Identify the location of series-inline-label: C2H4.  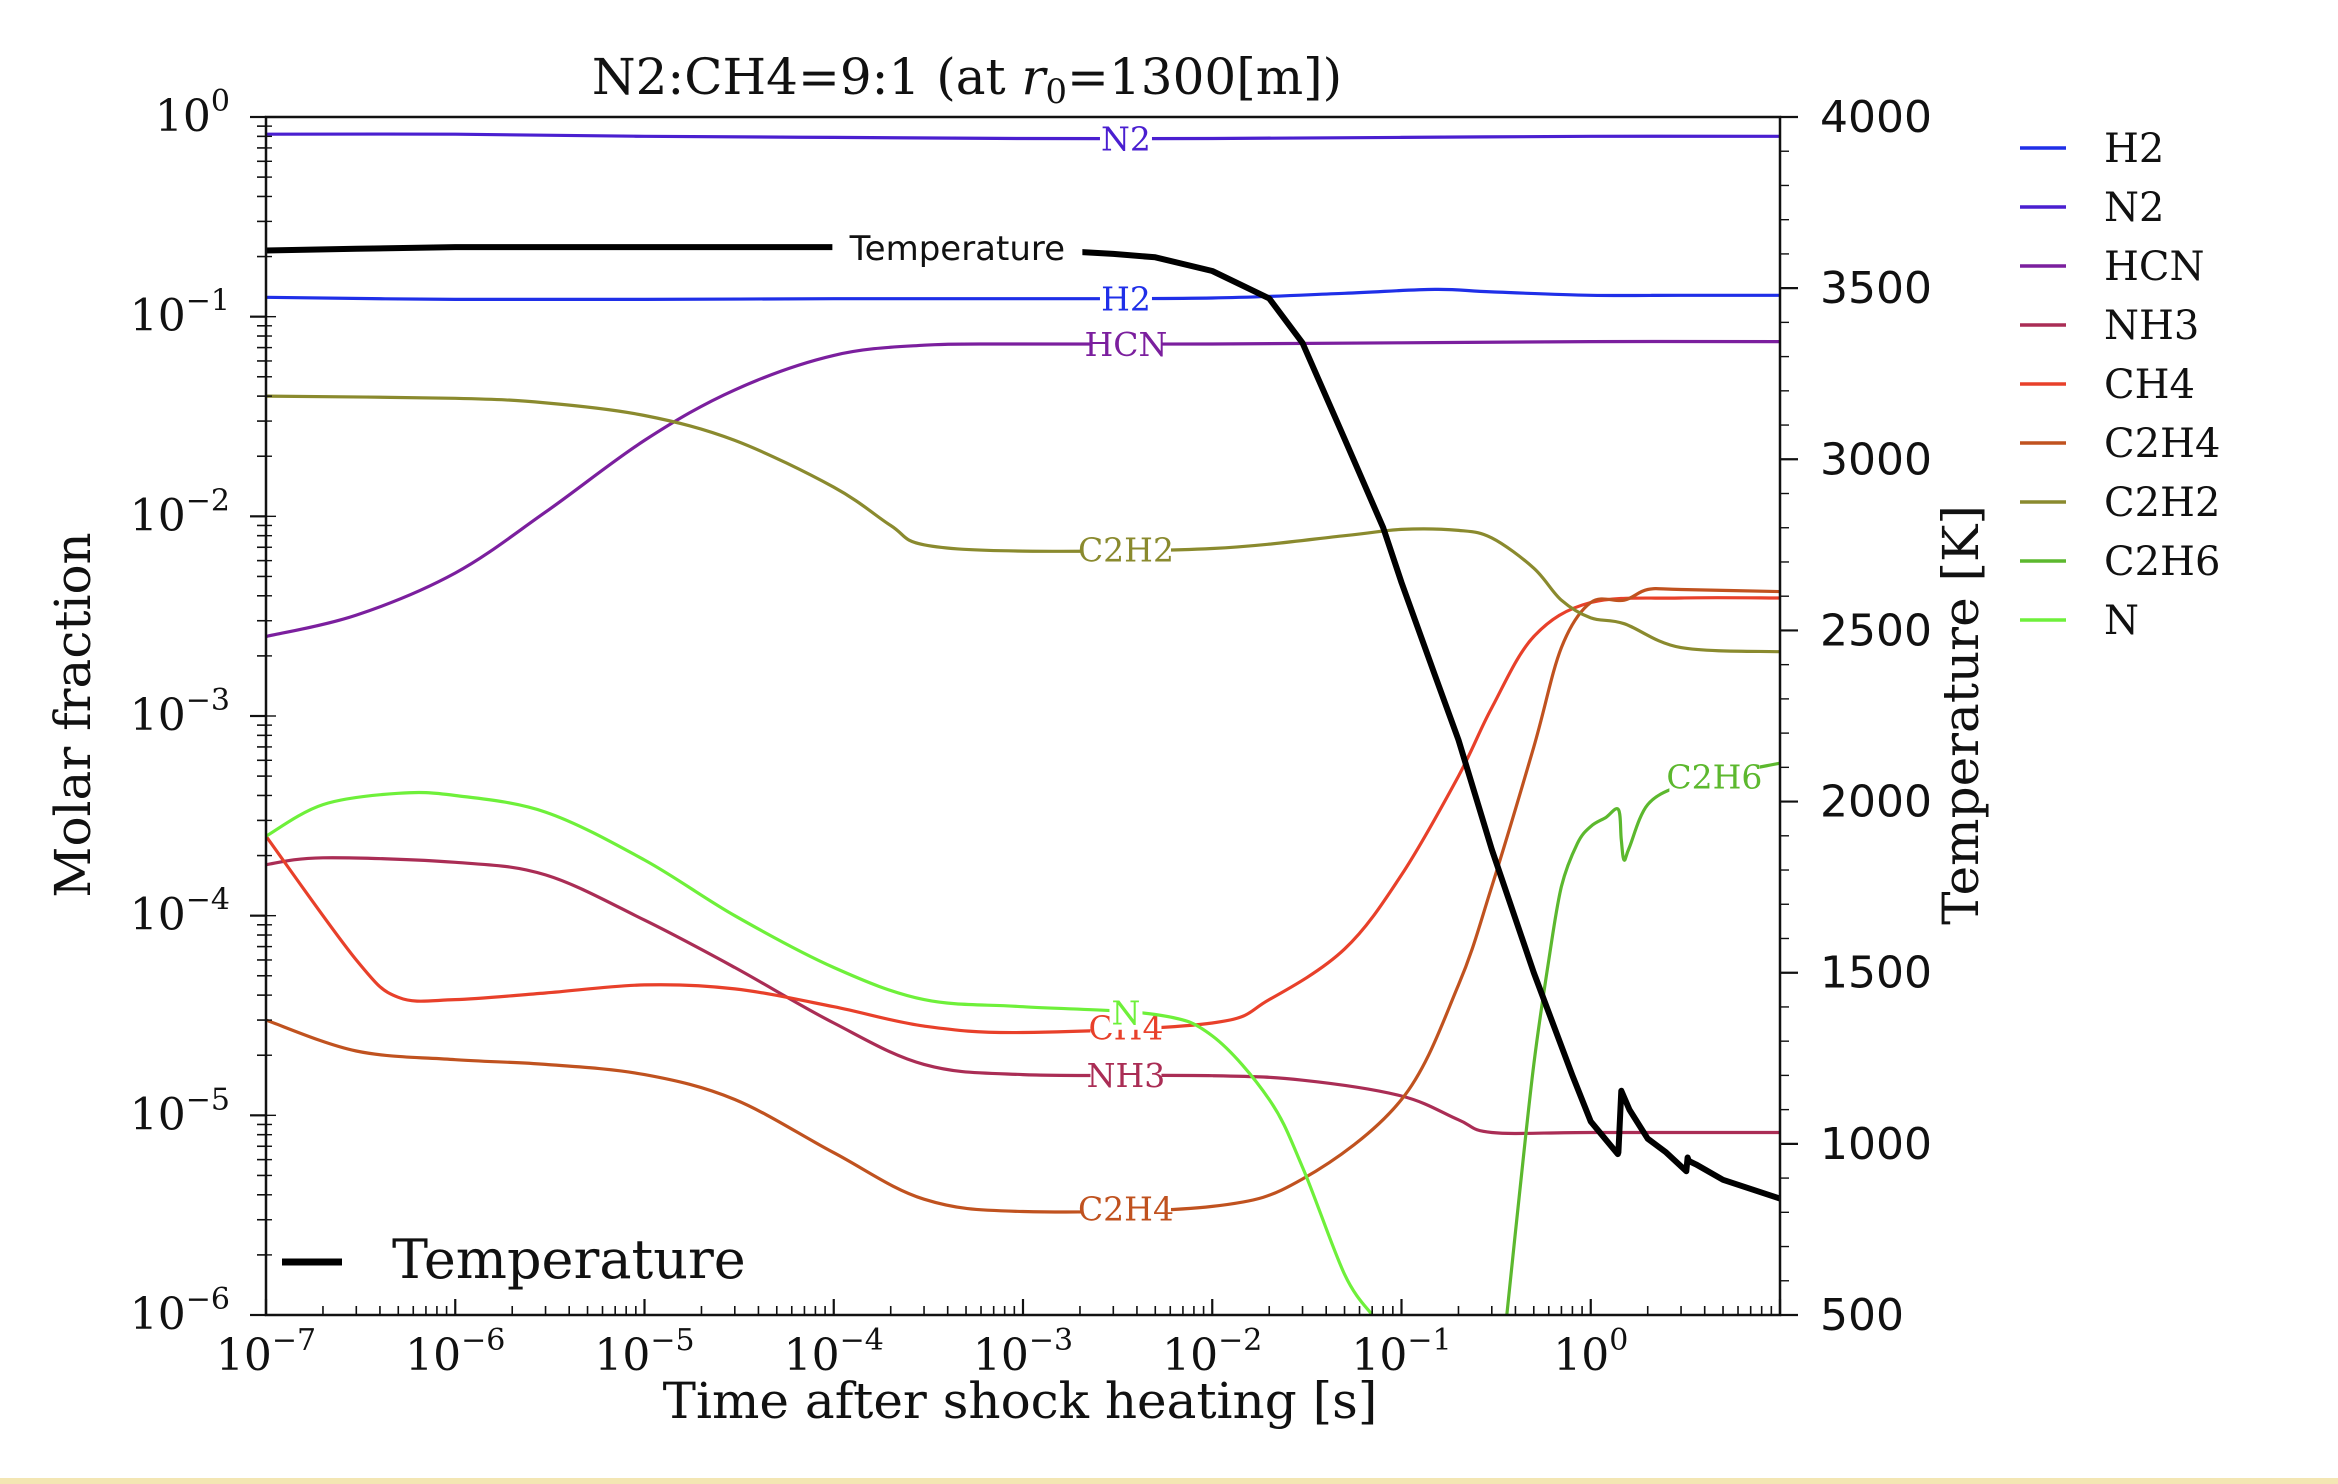
(1126, 1209).